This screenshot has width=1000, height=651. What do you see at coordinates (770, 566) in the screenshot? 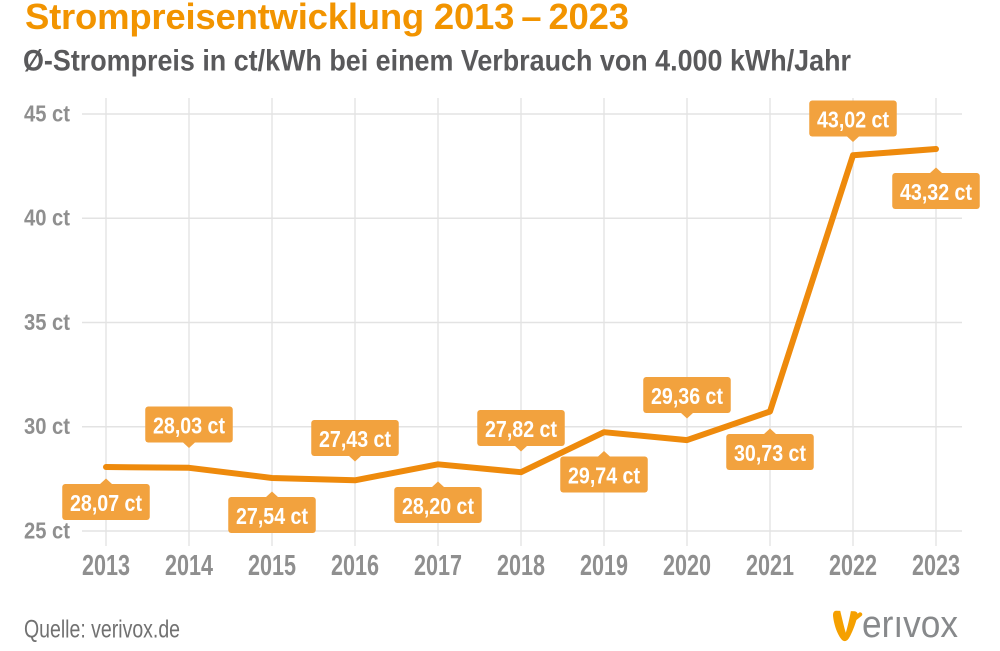
I see `svg-text: 2021` at bounding box center [770, 566].